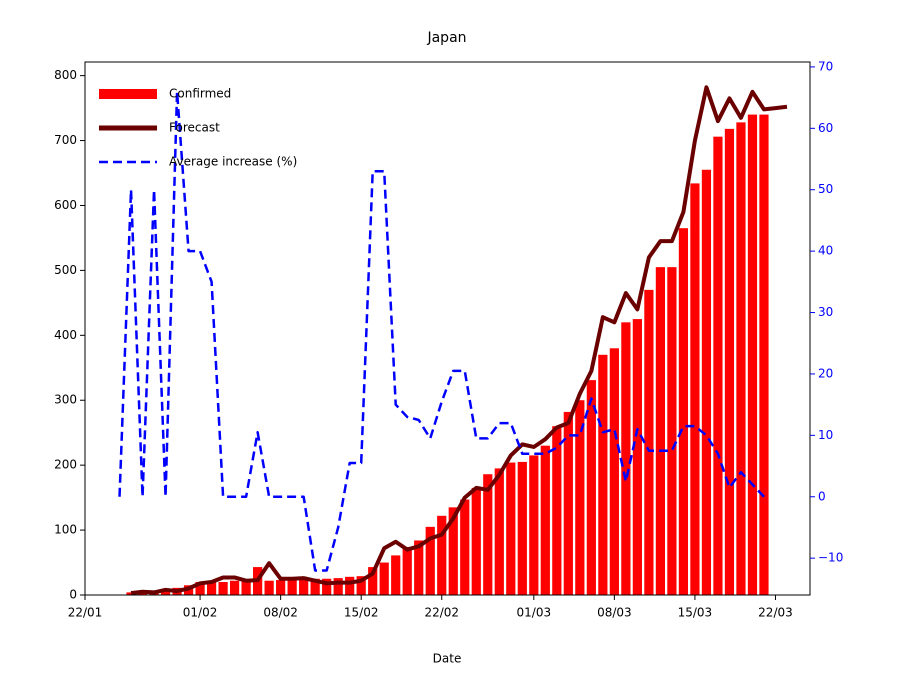  I want to click on x-tick-label: 15/02, so click(361, 613).